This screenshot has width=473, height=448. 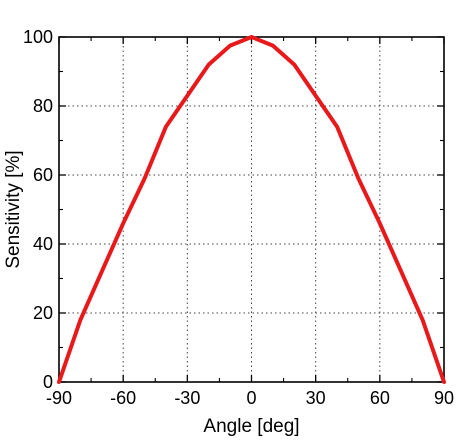 What do you see at coordinates (43, 106) in the screenshot?
I see `y-tick-label: 80` at bounding box center [43, 106].